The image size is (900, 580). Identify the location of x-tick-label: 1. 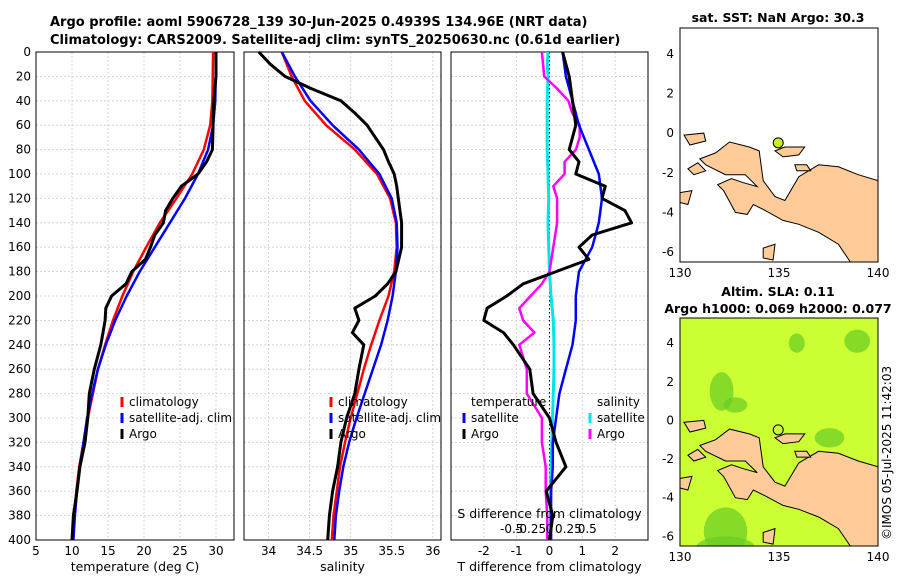
(583, 551).